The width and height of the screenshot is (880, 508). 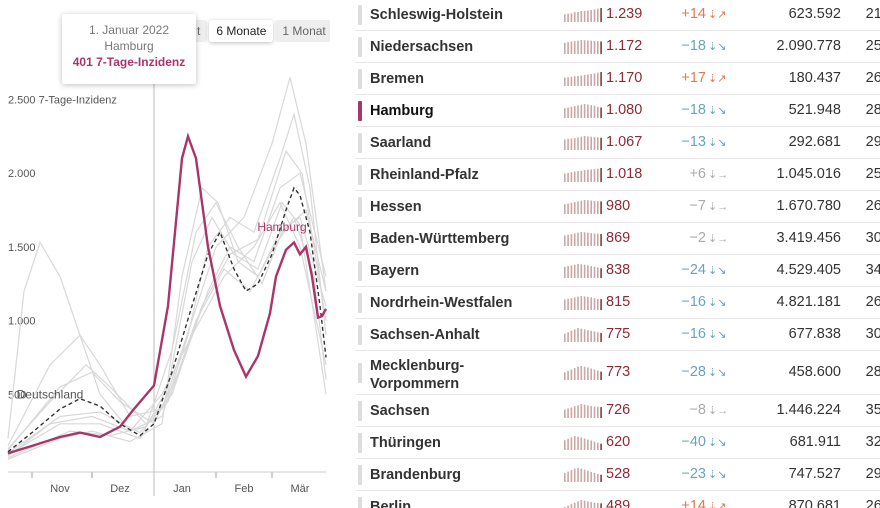 I want to click on beds-value: 25.498, so click(x=872, y=174).